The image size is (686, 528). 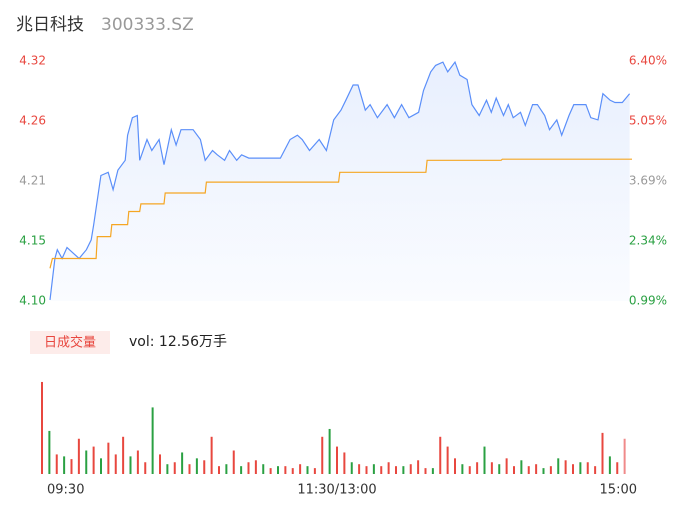 What do you see at coordinates (32, 61) in the screenshot?
I see `y-tick-label: 4.32` at bounding box center [32, 61].